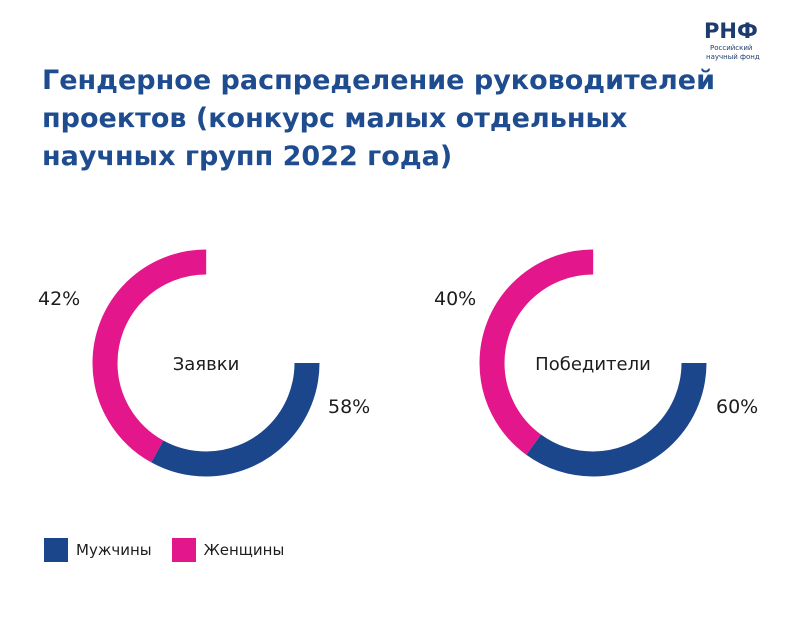 Image resolution: width=800 pixels, height=623 pixels. I want to click on legend-swatch-women, so click(183, 550).